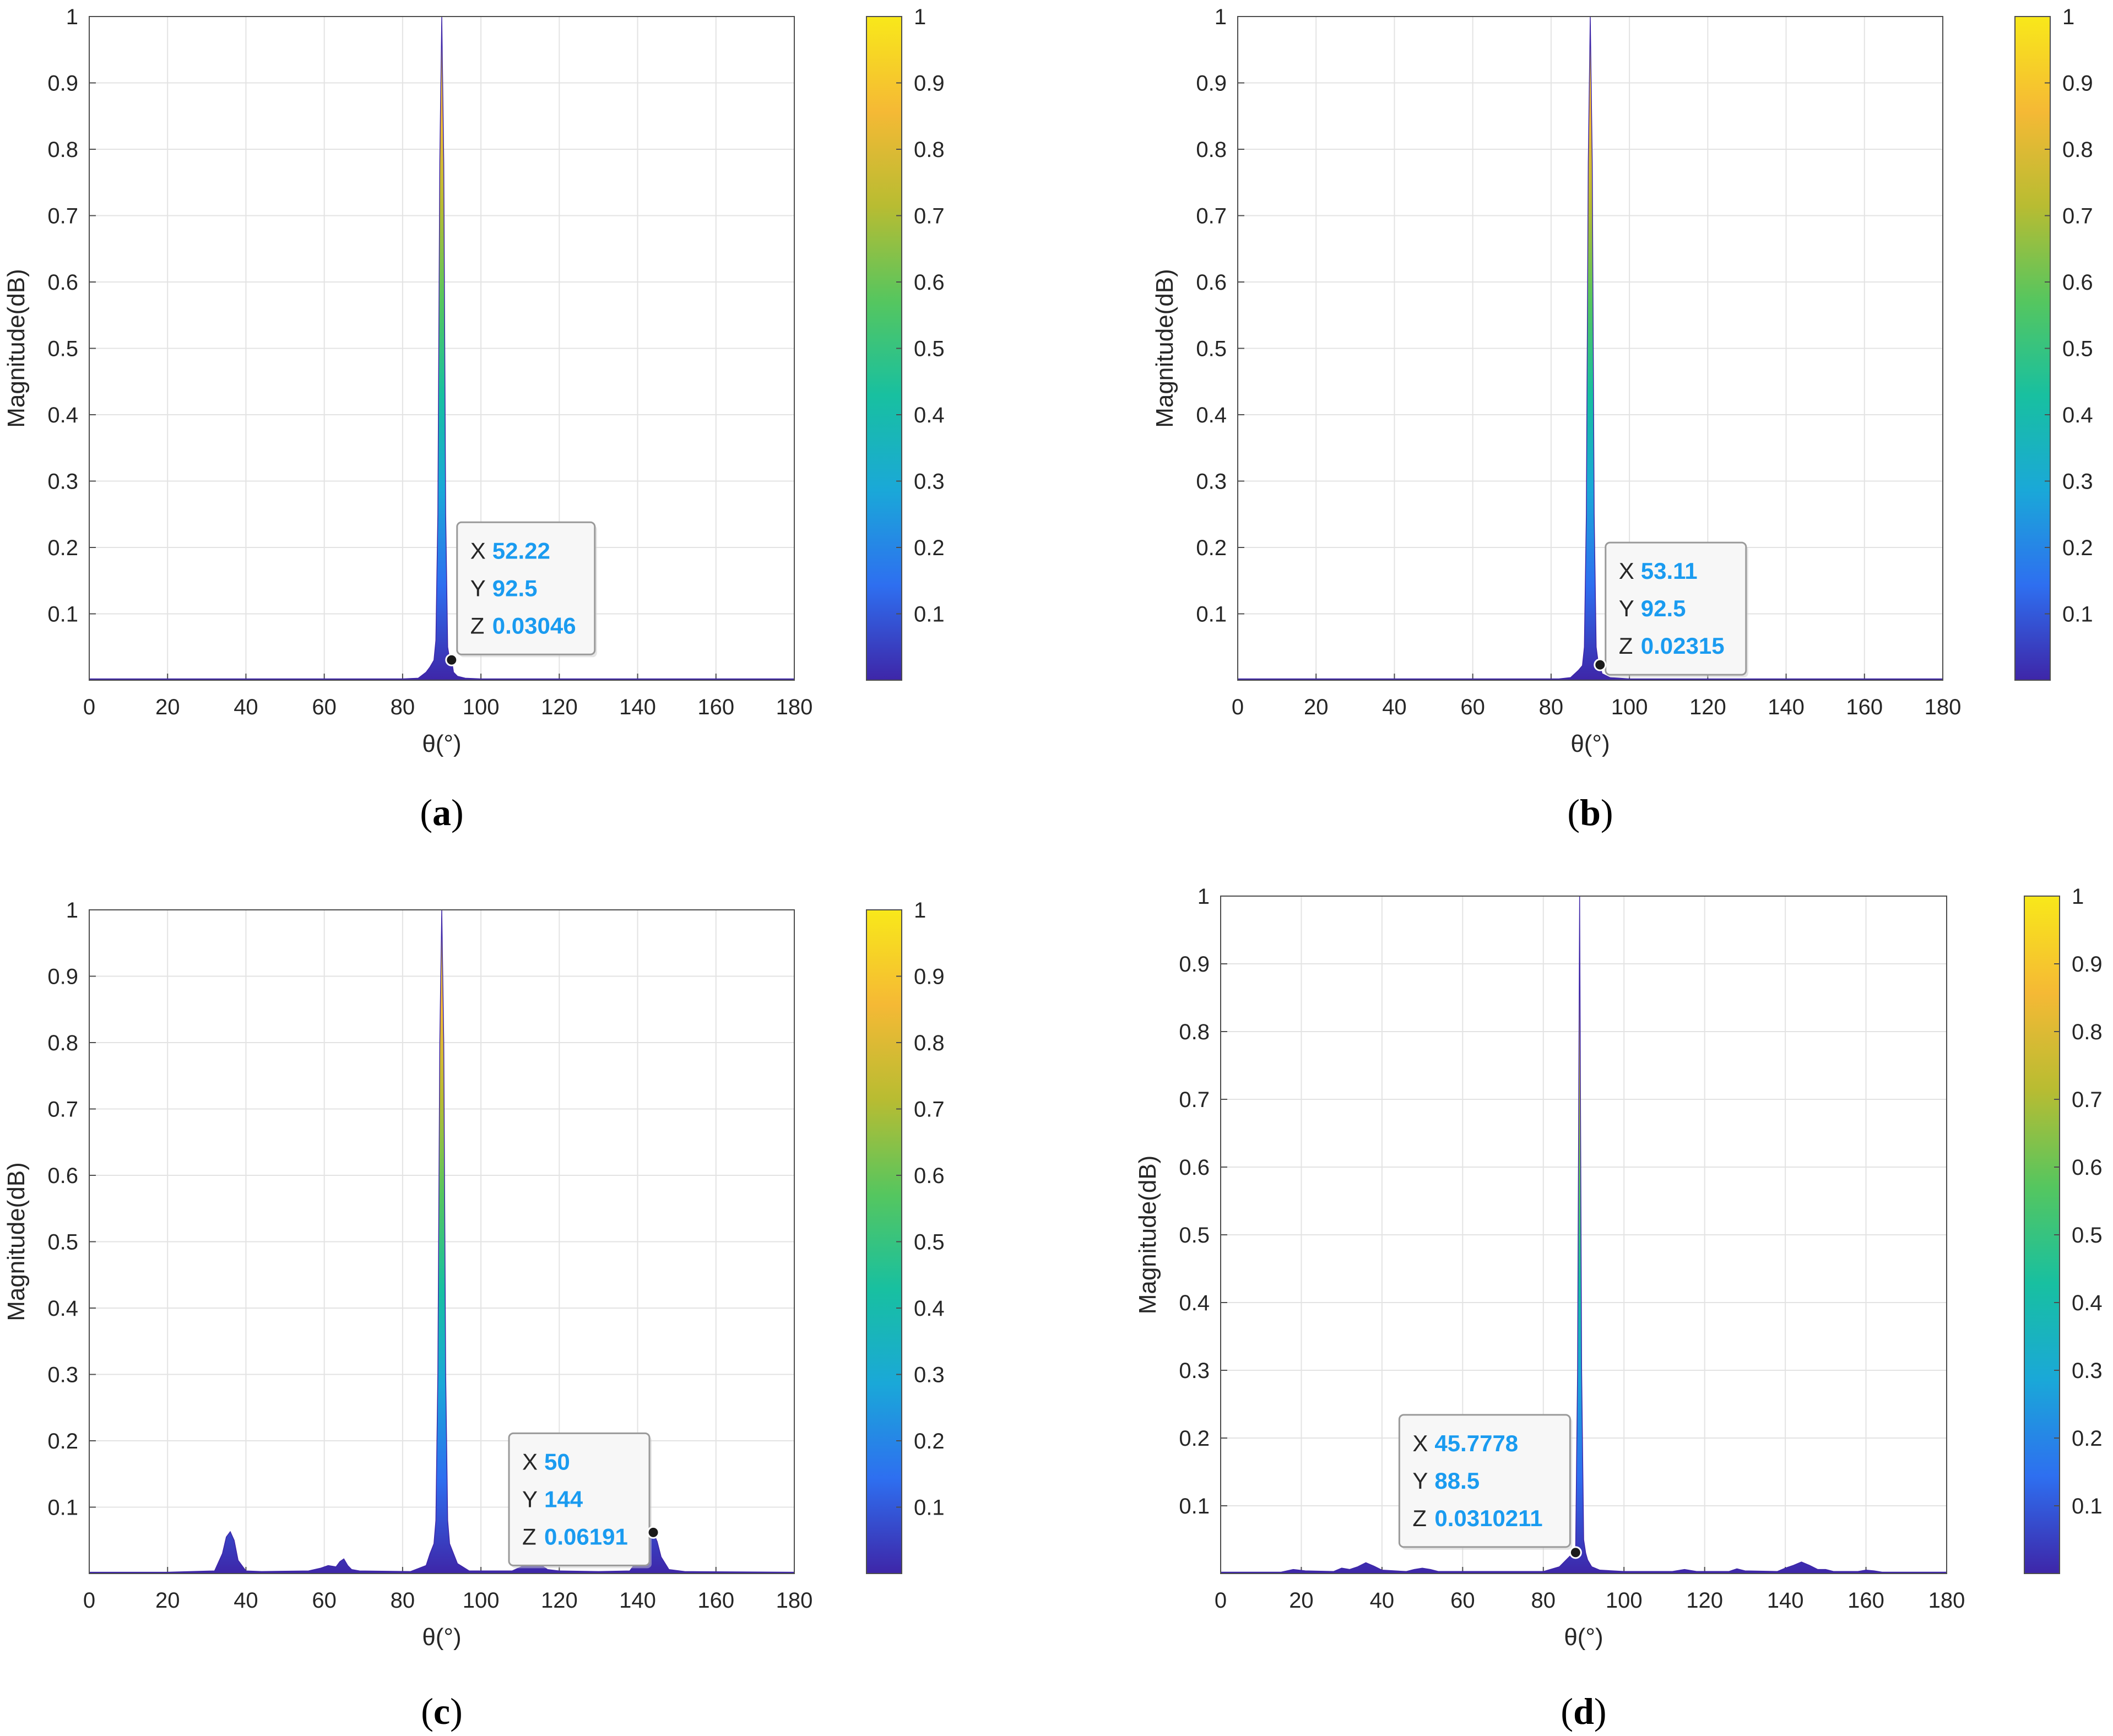 This screenshot has height=1736, width=2113. I want to click on series-area-spectrum, so click(442, 349).